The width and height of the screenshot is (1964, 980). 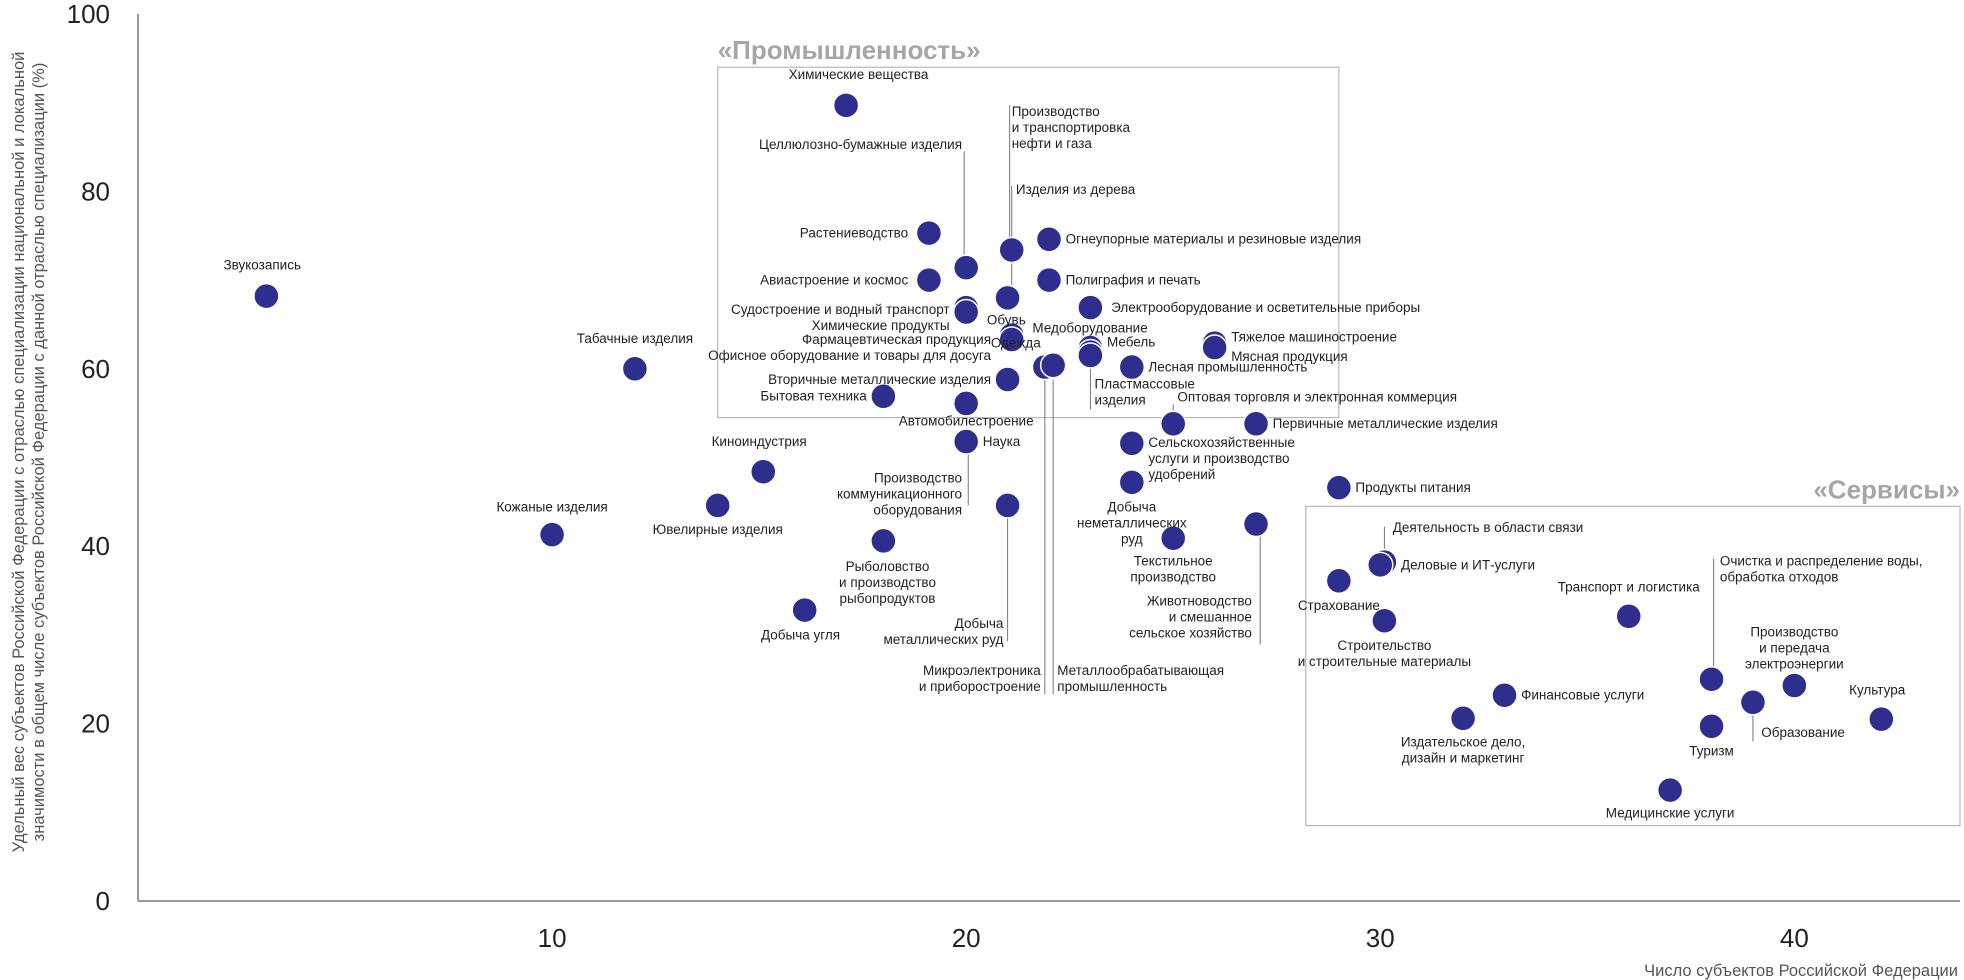 What do you see at coordinates (1670, 813) in the screenshot?
I see `point-label-line: Медицинские услуги` at bounding box center [1670, 813].